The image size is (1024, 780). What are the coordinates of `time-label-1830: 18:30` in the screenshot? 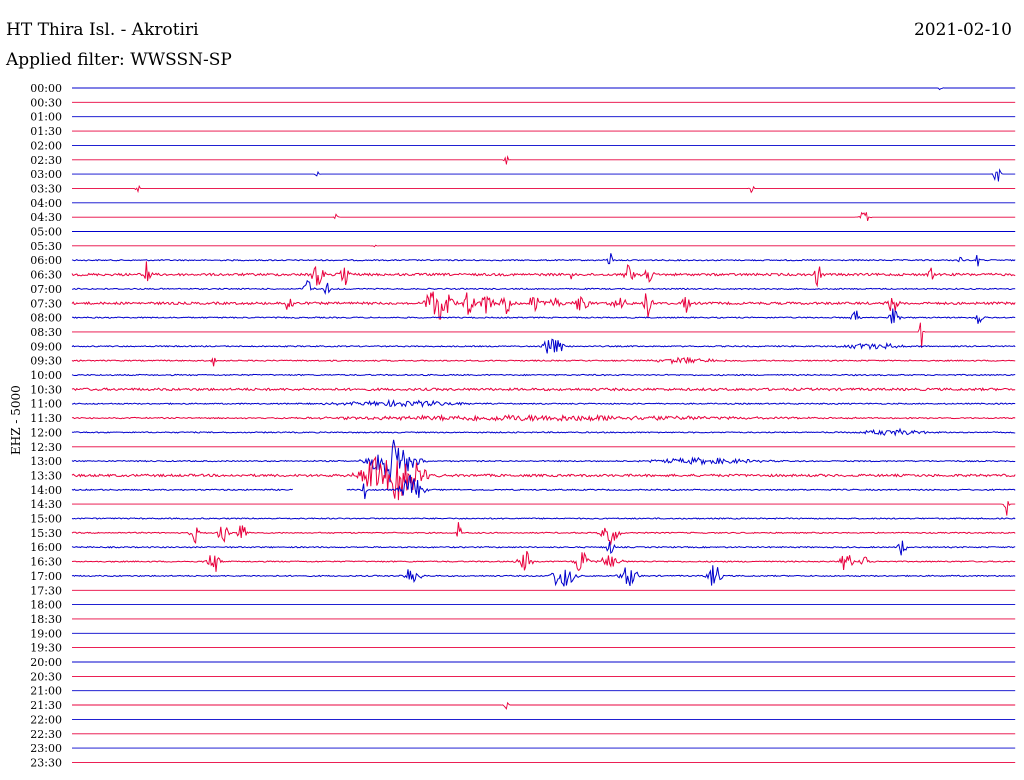 It's located at (46, 619).